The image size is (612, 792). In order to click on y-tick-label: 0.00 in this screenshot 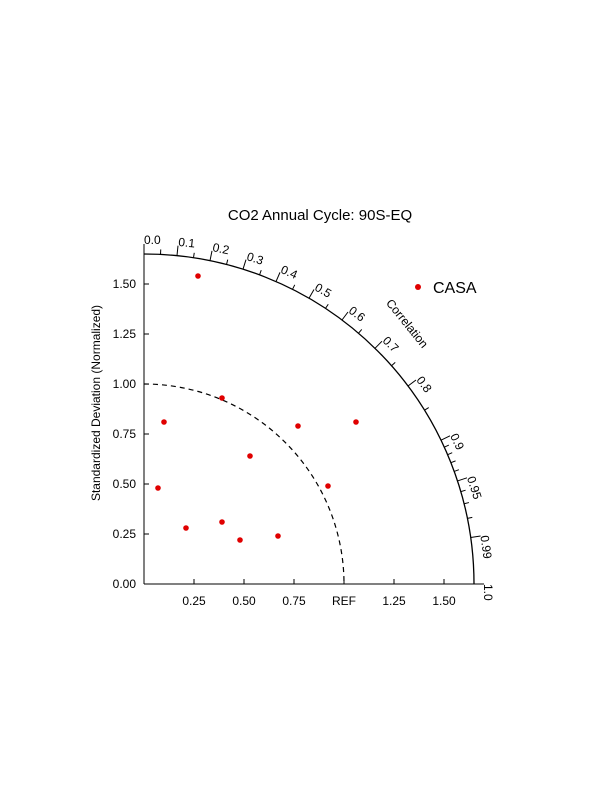, I will do `click(125, 584)`.